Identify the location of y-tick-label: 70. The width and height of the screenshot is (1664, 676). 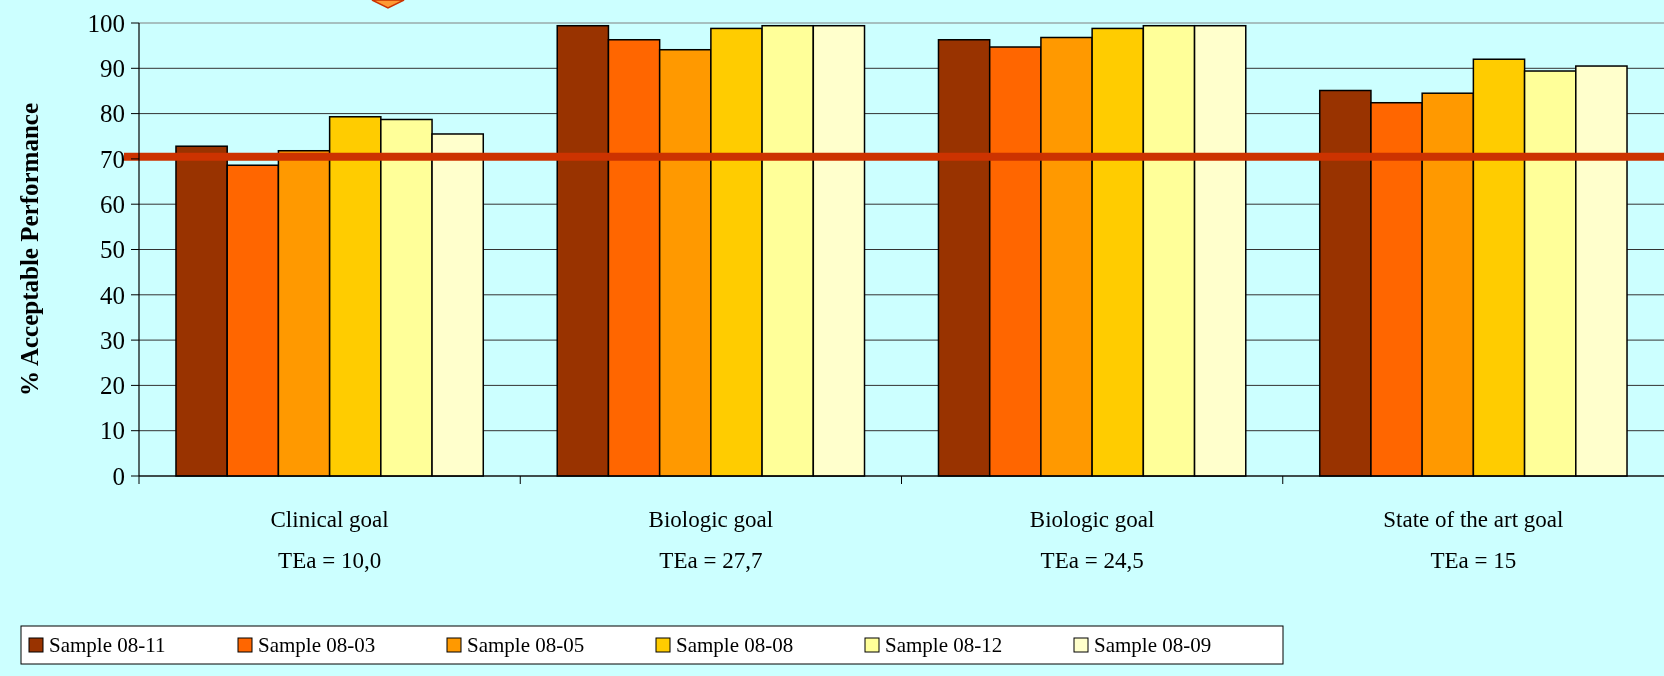
(112, 159).